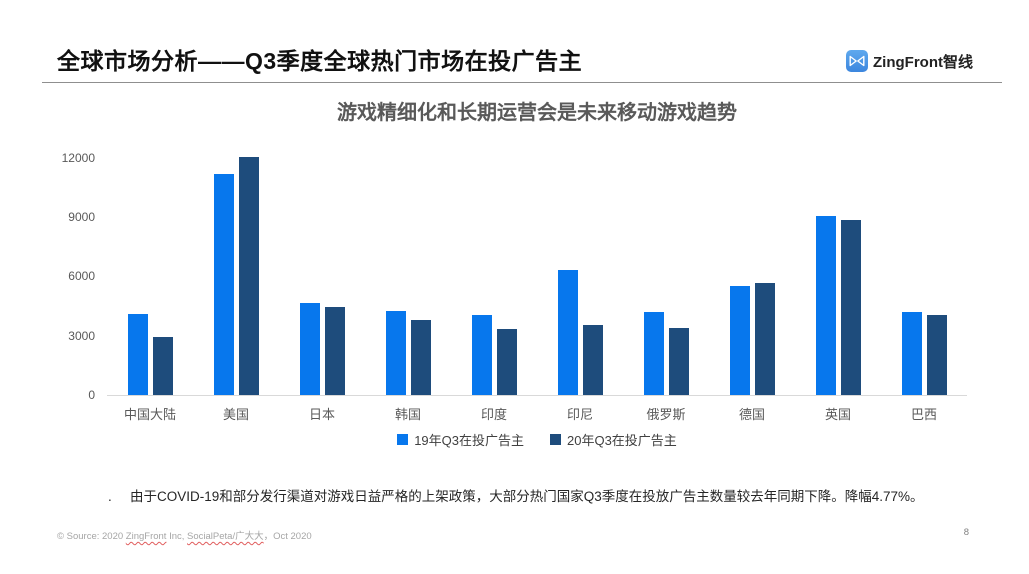 This screenshot has height=574, width=1029. Describe the element at coordinates (469, 440) in the screenshot. I see `legend-label: 19年Q3在投广告主` at that location.